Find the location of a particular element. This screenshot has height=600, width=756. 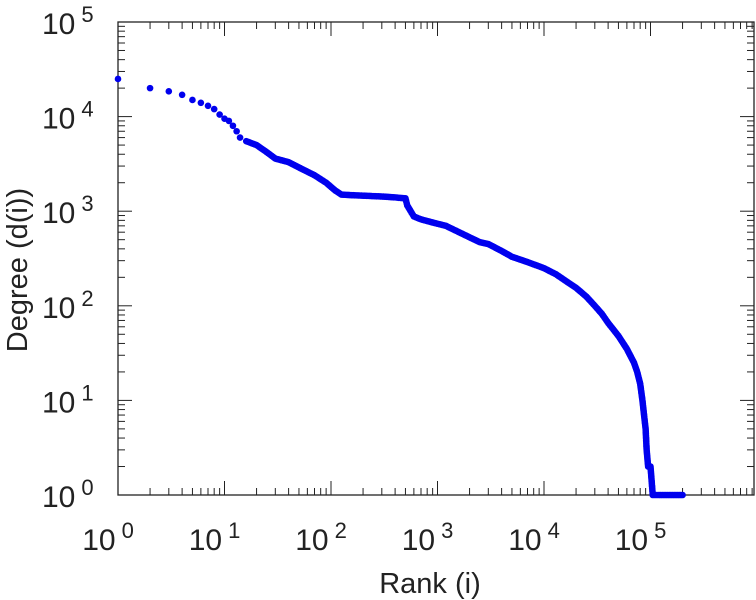

x-tick-label: 10 2 is located at coordinates (321, 537).